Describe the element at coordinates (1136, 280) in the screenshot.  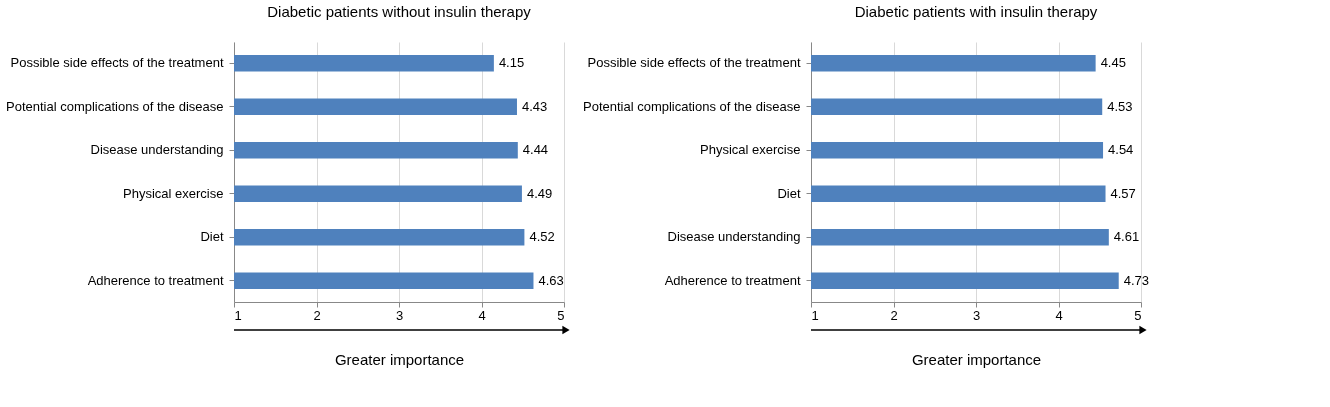
I see `data-label: 4.73` at that location.